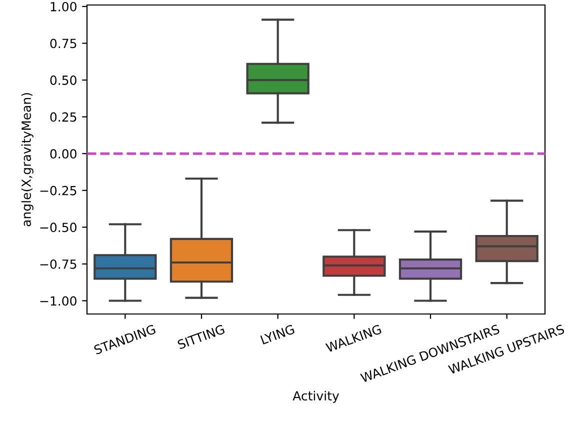 The height and width of the screenshot is (423, 587). What do you see at coordinates (58, 191) in the screenshot?
I see `y-tick-label: −0.25` at bounding box center [58, 191].